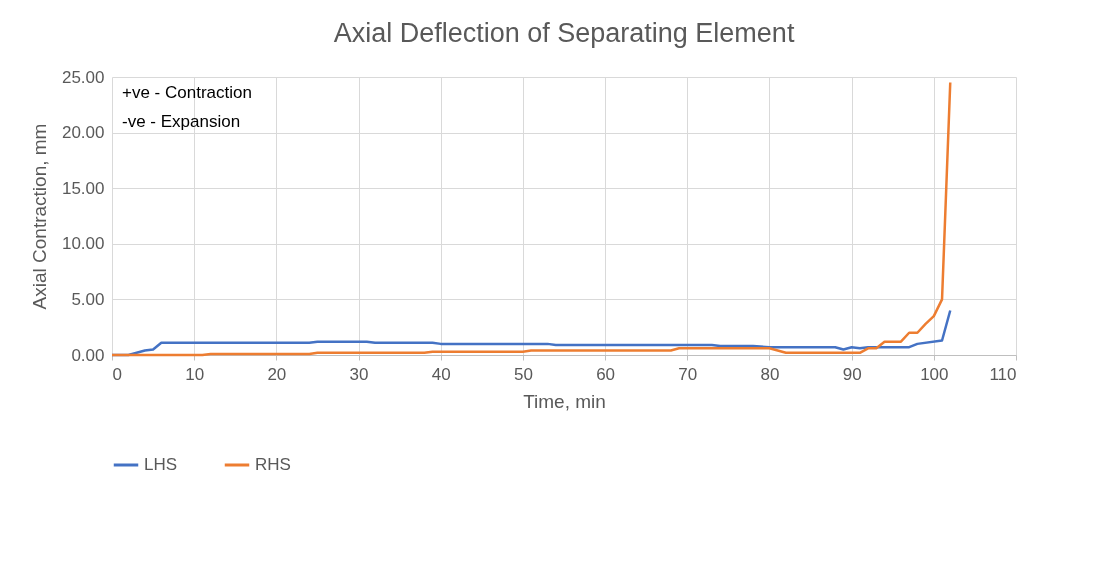 The image size is (1105, 562). I want to click on x-tick-label: 100, so click(934, 374).